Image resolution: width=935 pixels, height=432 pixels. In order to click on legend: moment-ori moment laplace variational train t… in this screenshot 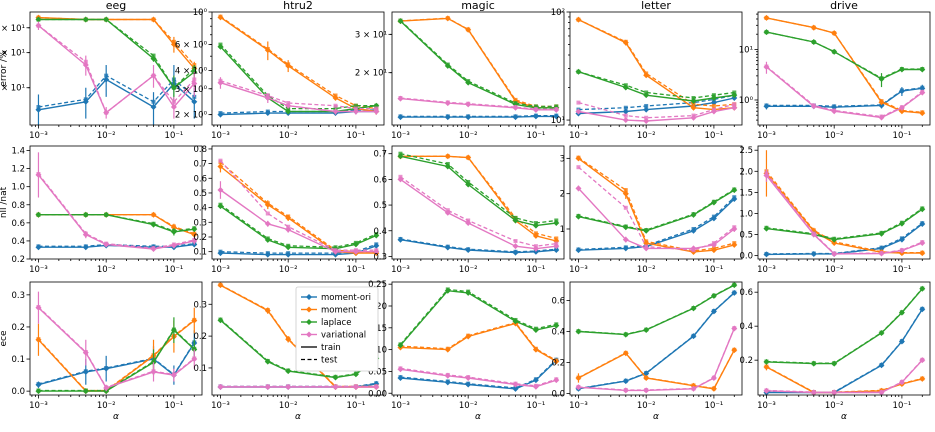, I will do `click(337, 329)`.